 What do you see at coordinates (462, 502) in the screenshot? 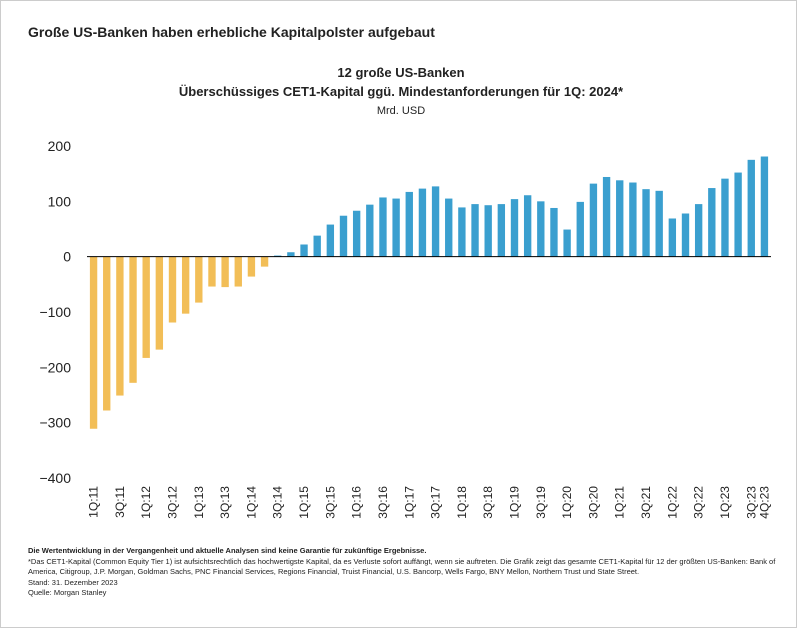
I see `x-tick-label: 1Q:18` at bounding box center [462, 502].